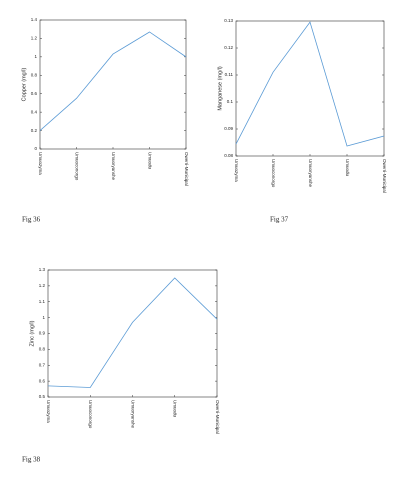 This screenshot has height=484, width=408. I want to click on y-tick-label: 0.9, so click(42, 333).